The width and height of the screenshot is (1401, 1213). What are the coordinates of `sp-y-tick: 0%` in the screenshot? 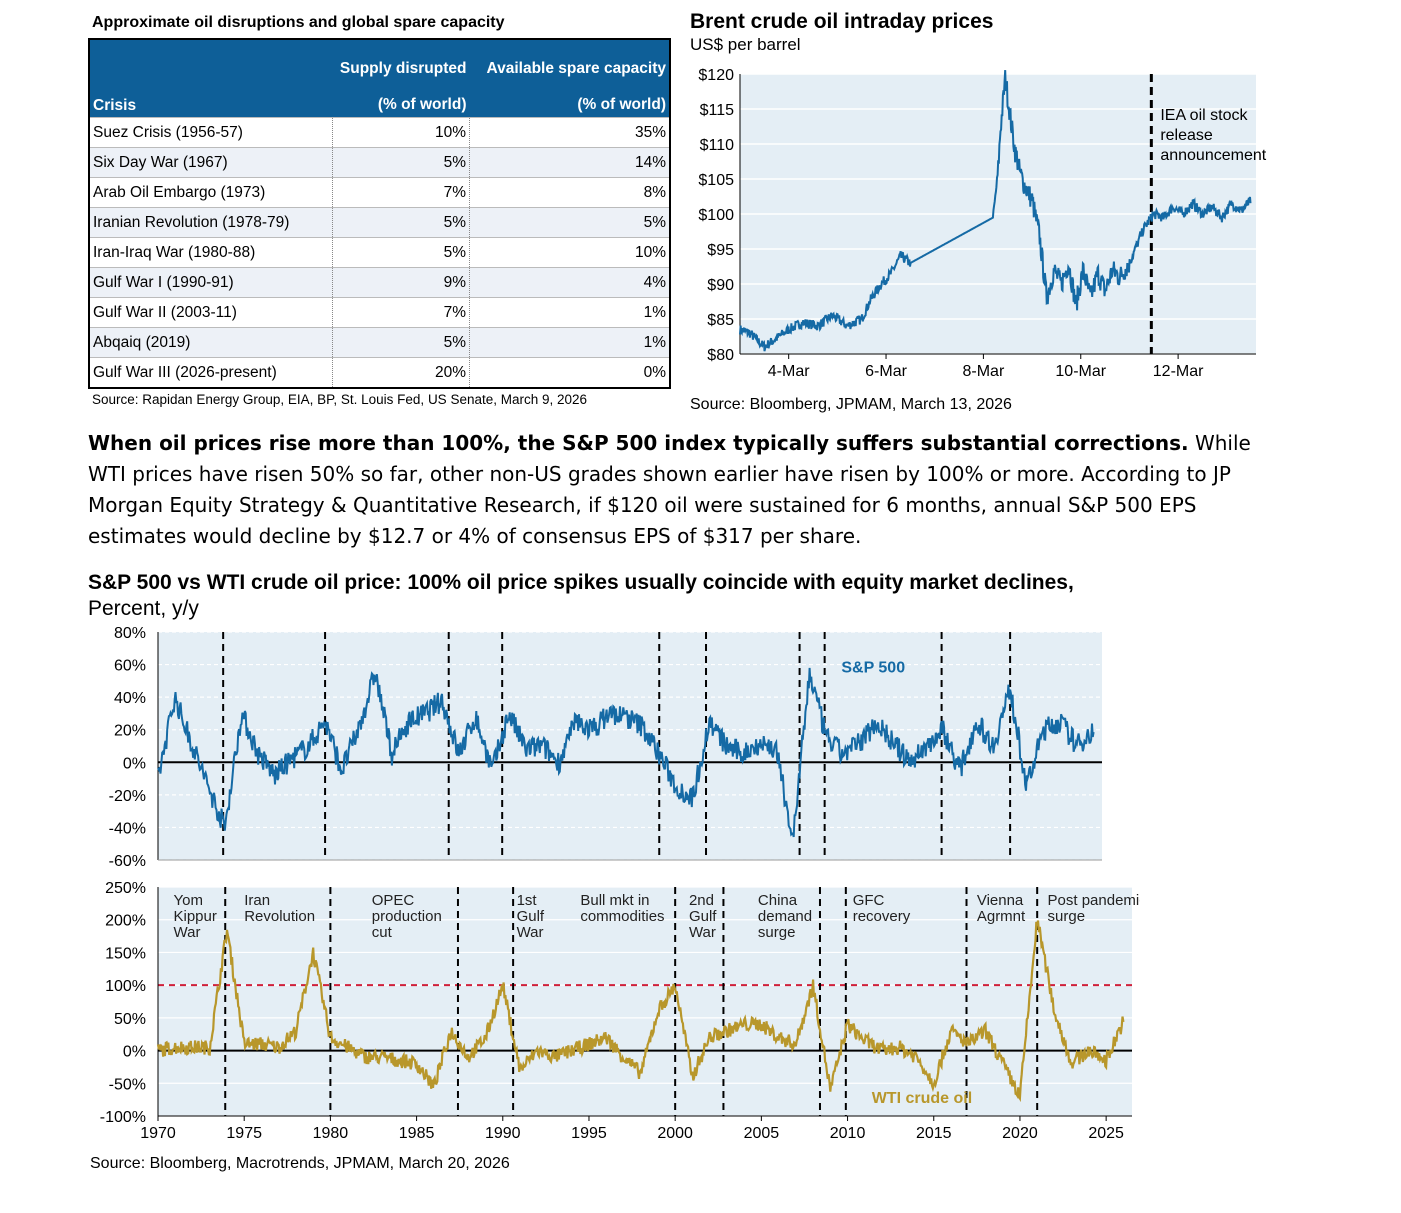 It's located at (134, 763).